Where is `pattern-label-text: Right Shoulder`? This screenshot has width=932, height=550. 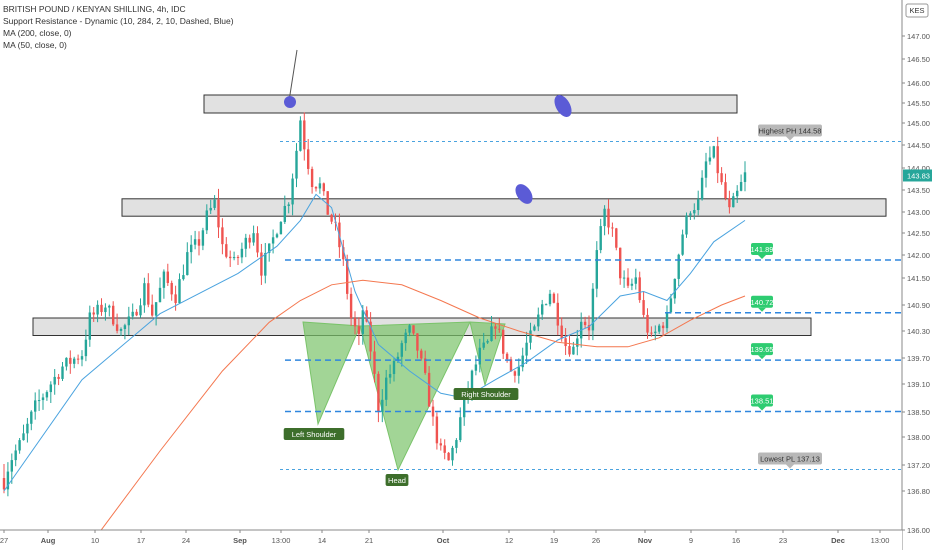 pattern-label-text: Right Shoulder is located at coordinates (486, 394).